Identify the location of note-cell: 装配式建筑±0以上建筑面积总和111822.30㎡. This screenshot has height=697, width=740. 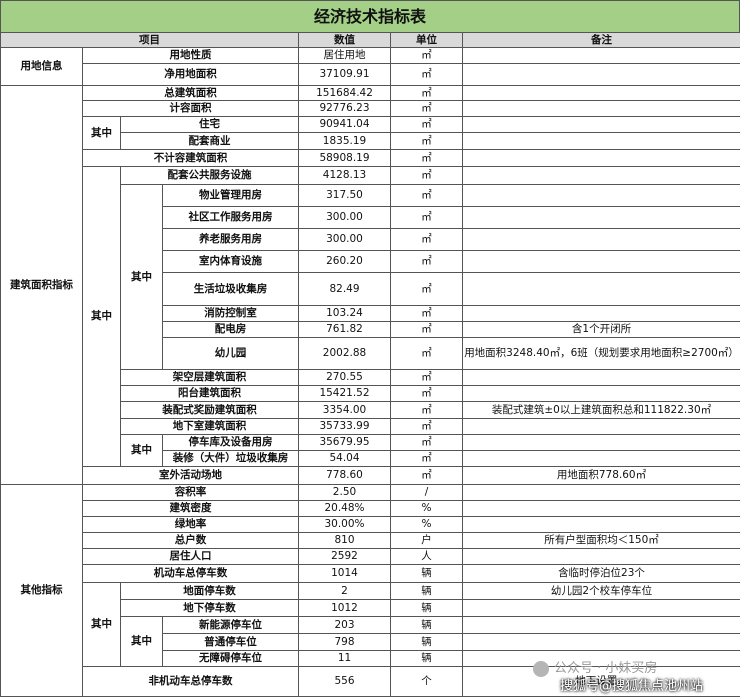
(601, 410).